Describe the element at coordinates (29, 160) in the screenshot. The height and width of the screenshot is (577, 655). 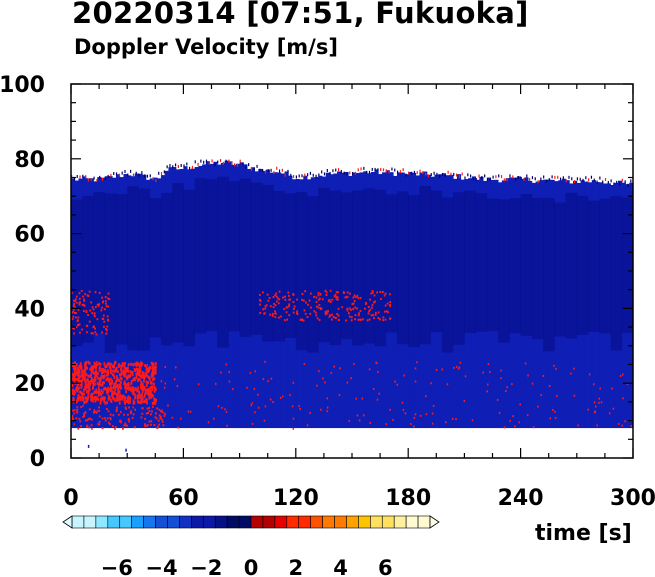
I see `y-tick-label: 80` at that location.